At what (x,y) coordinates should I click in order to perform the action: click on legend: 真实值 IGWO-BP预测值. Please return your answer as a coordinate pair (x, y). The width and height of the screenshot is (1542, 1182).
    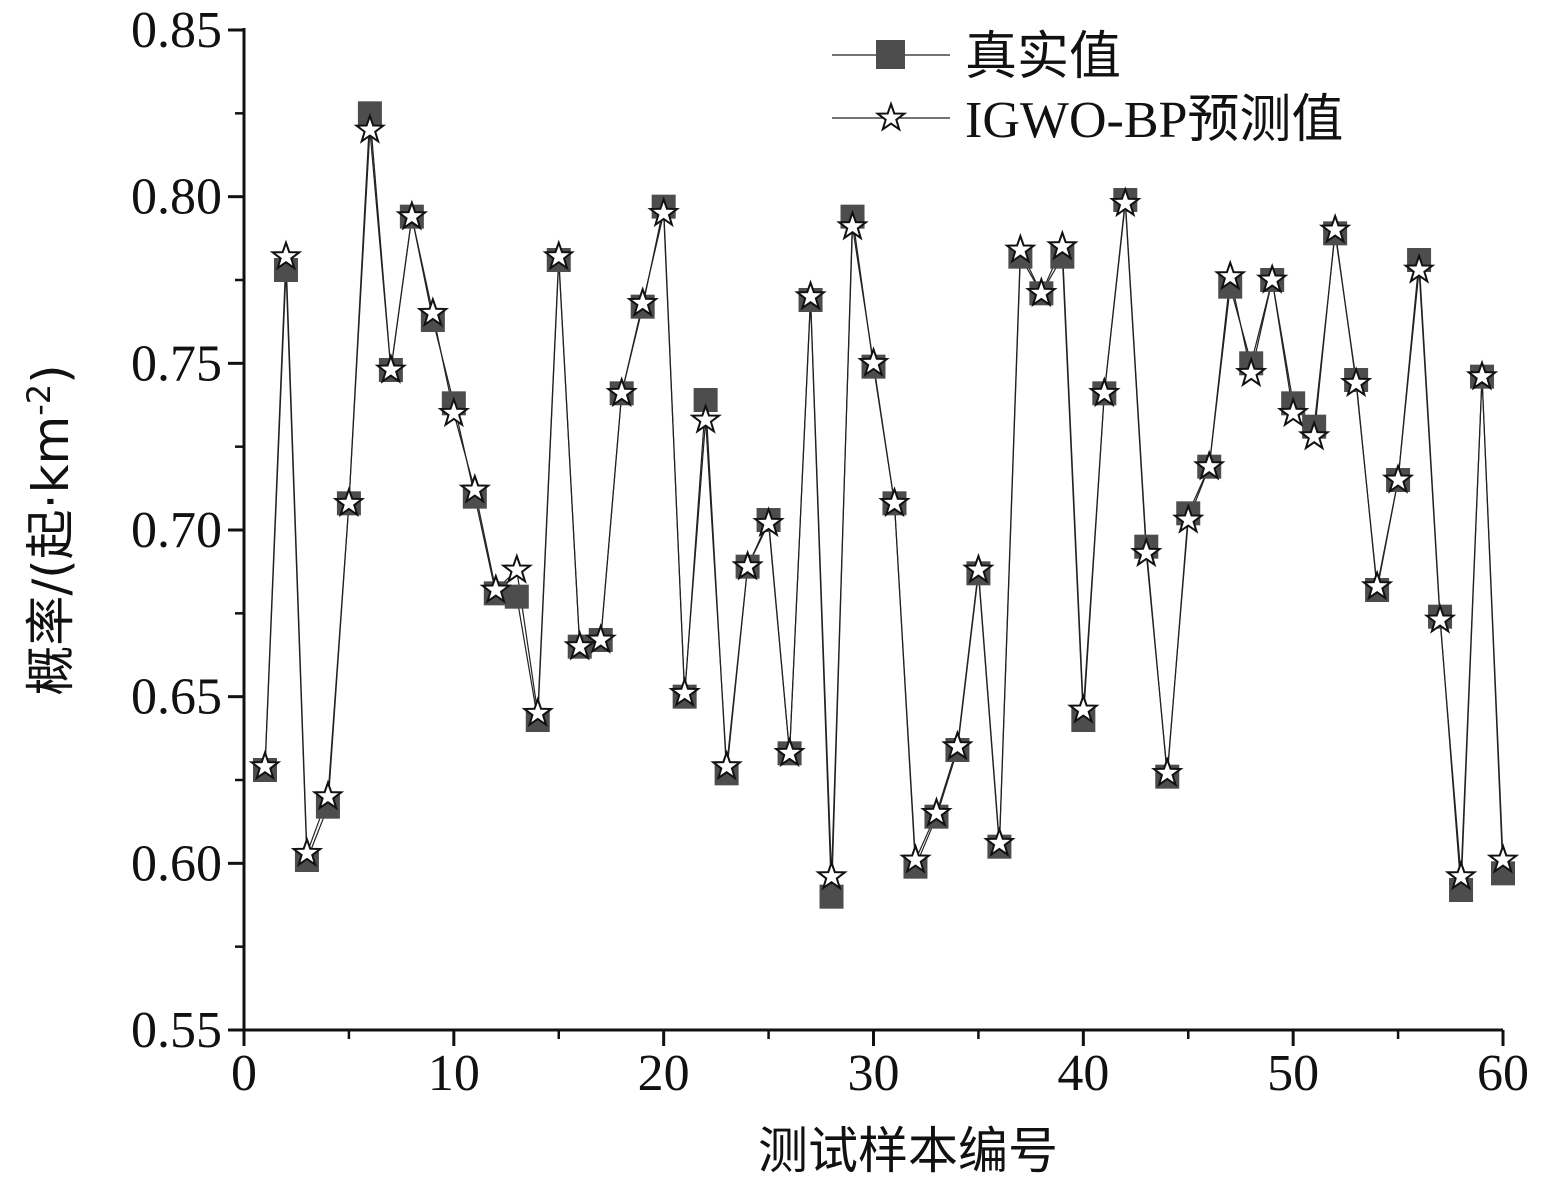
    Looking at the image, I should click on (1087, 89).